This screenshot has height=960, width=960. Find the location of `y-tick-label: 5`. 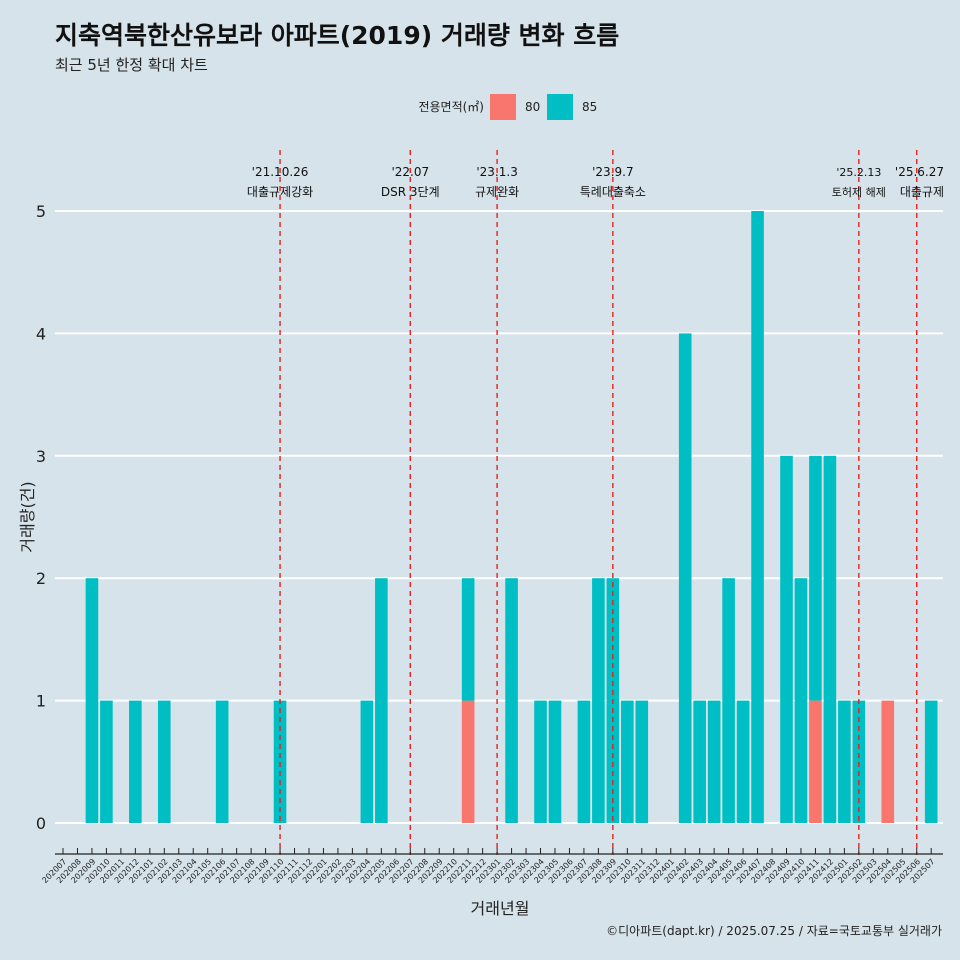

y-tick-label: 5 is located at coordinates (41, 211).